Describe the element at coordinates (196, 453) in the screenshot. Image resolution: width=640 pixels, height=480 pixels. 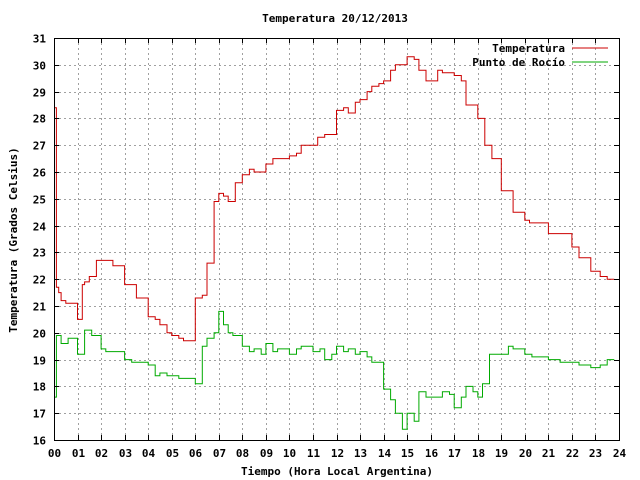
I see `x-tick-label: 06` at that location.